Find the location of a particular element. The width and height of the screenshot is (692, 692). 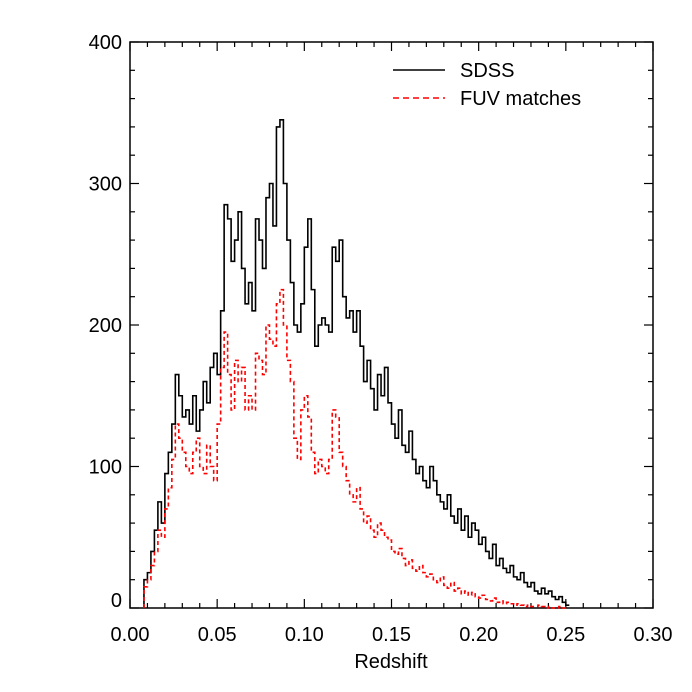

legend-label-sdss: SDSS is located at coordinates (487, 71).